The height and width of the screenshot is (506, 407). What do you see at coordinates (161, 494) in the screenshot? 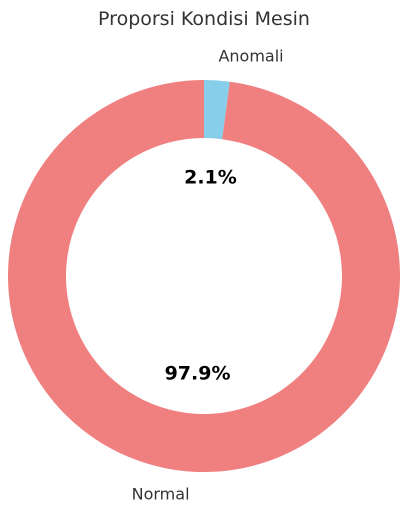
I see `slice-label-normal: Normal` at bounding box center [161, 494].